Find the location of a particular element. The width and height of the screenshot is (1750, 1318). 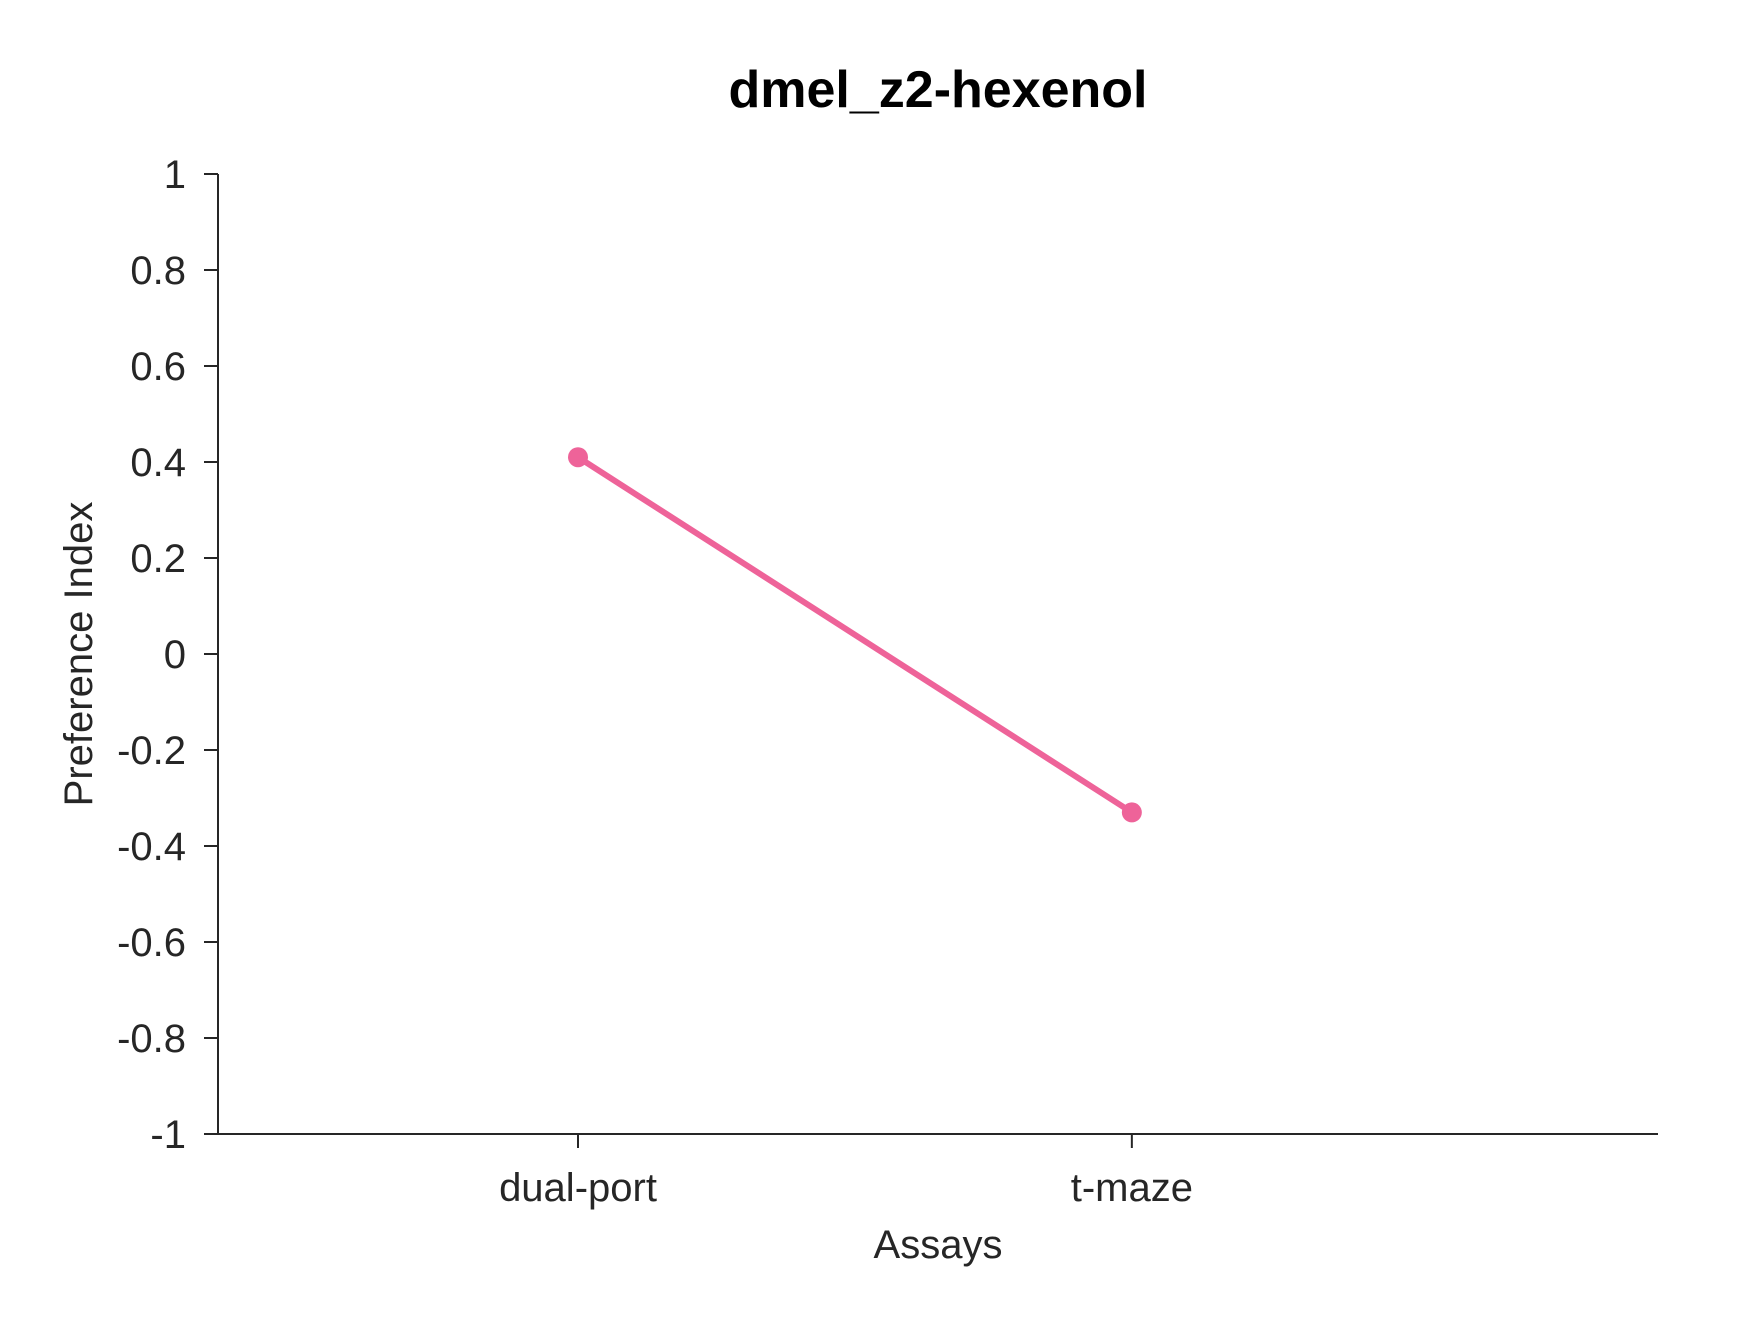

series-layer is located at coordinates (855, 635).